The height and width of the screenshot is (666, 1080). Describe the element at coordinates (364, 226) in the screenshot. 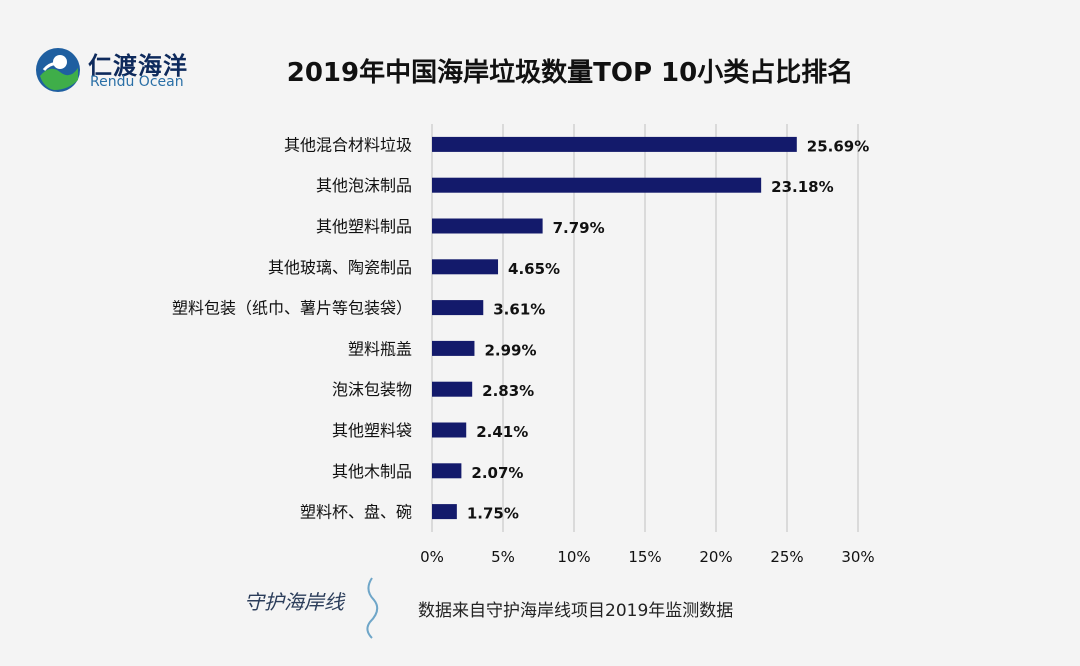

I see `category-label: 其他塑料制品` at that location.